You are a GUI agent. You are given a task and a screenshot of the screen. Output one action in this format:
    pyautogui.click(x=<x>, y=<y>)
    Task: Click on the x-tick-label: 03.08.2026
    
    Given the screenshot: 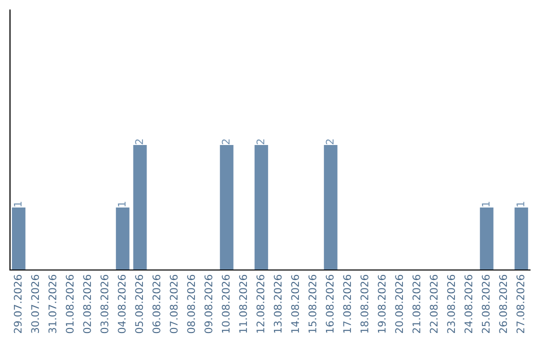 What is the action you would take?
    pyautogui.click(x=104, y=304)
    